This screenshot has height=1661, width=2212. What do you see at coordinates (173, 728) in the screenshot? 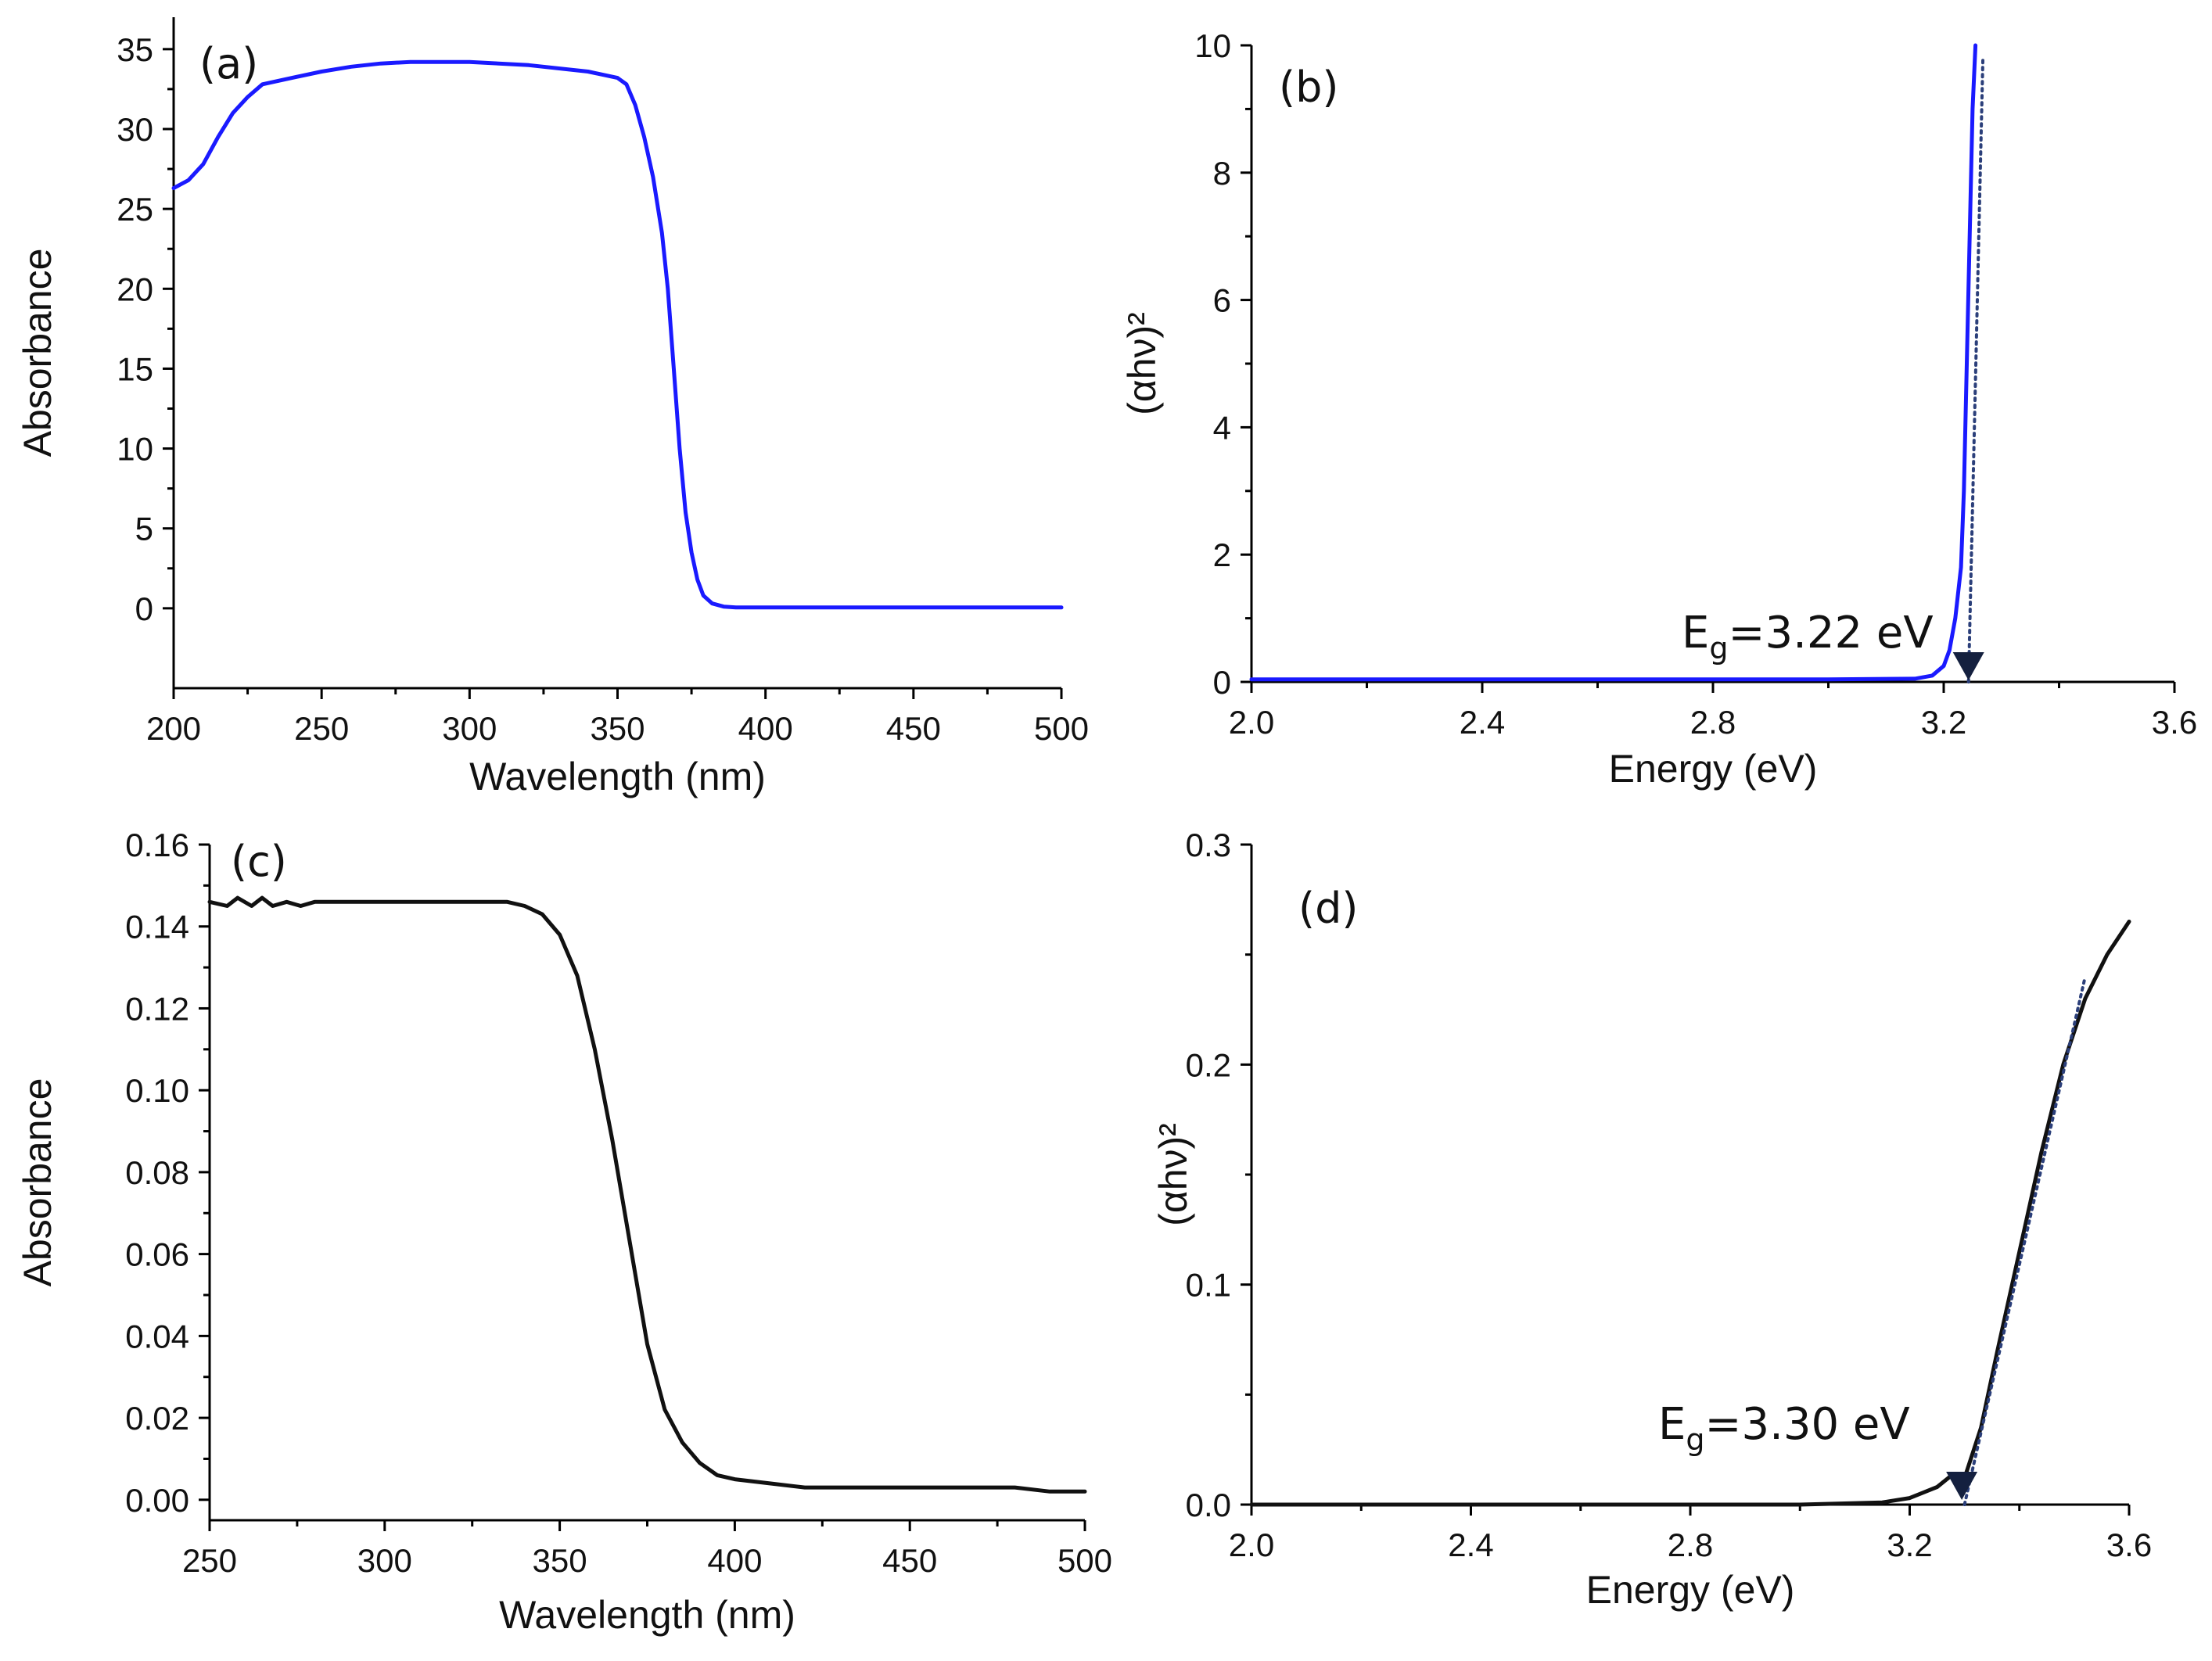
I see `x-tick-label: 200` at bounding box center [173, 728].